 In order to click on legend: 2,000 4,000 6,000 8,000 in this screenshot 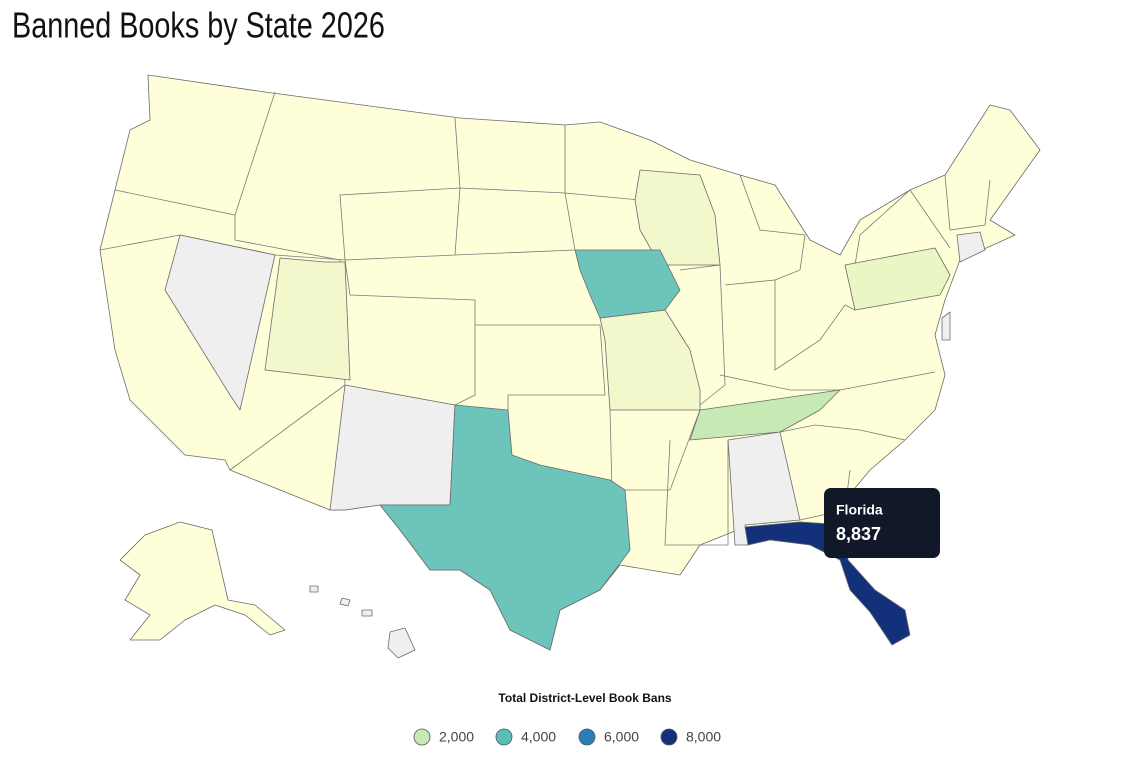, I will do `click(567, 737)`.